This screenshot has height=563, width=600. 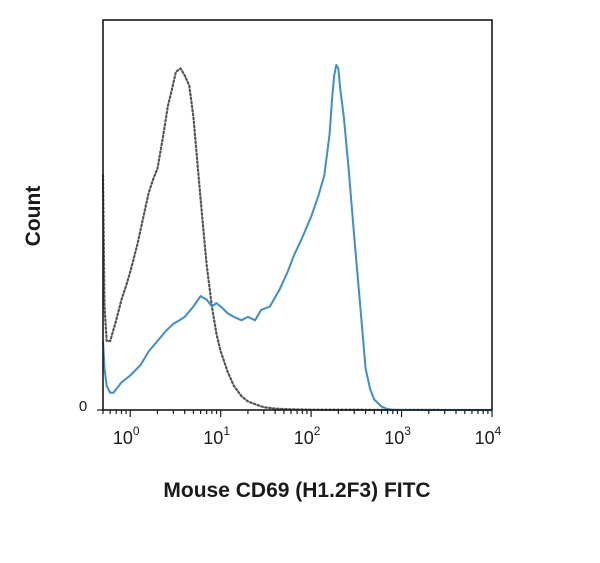 I want to click on x-axis-ticks: 10⁰ 10¹ 10² 10³ 10⁴, so click(x=302, y=429).